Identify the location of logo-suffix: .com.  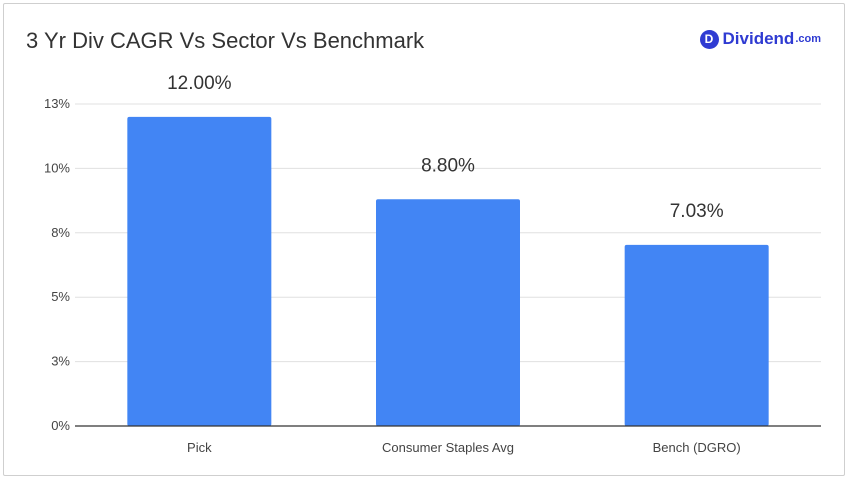
(808, 39).